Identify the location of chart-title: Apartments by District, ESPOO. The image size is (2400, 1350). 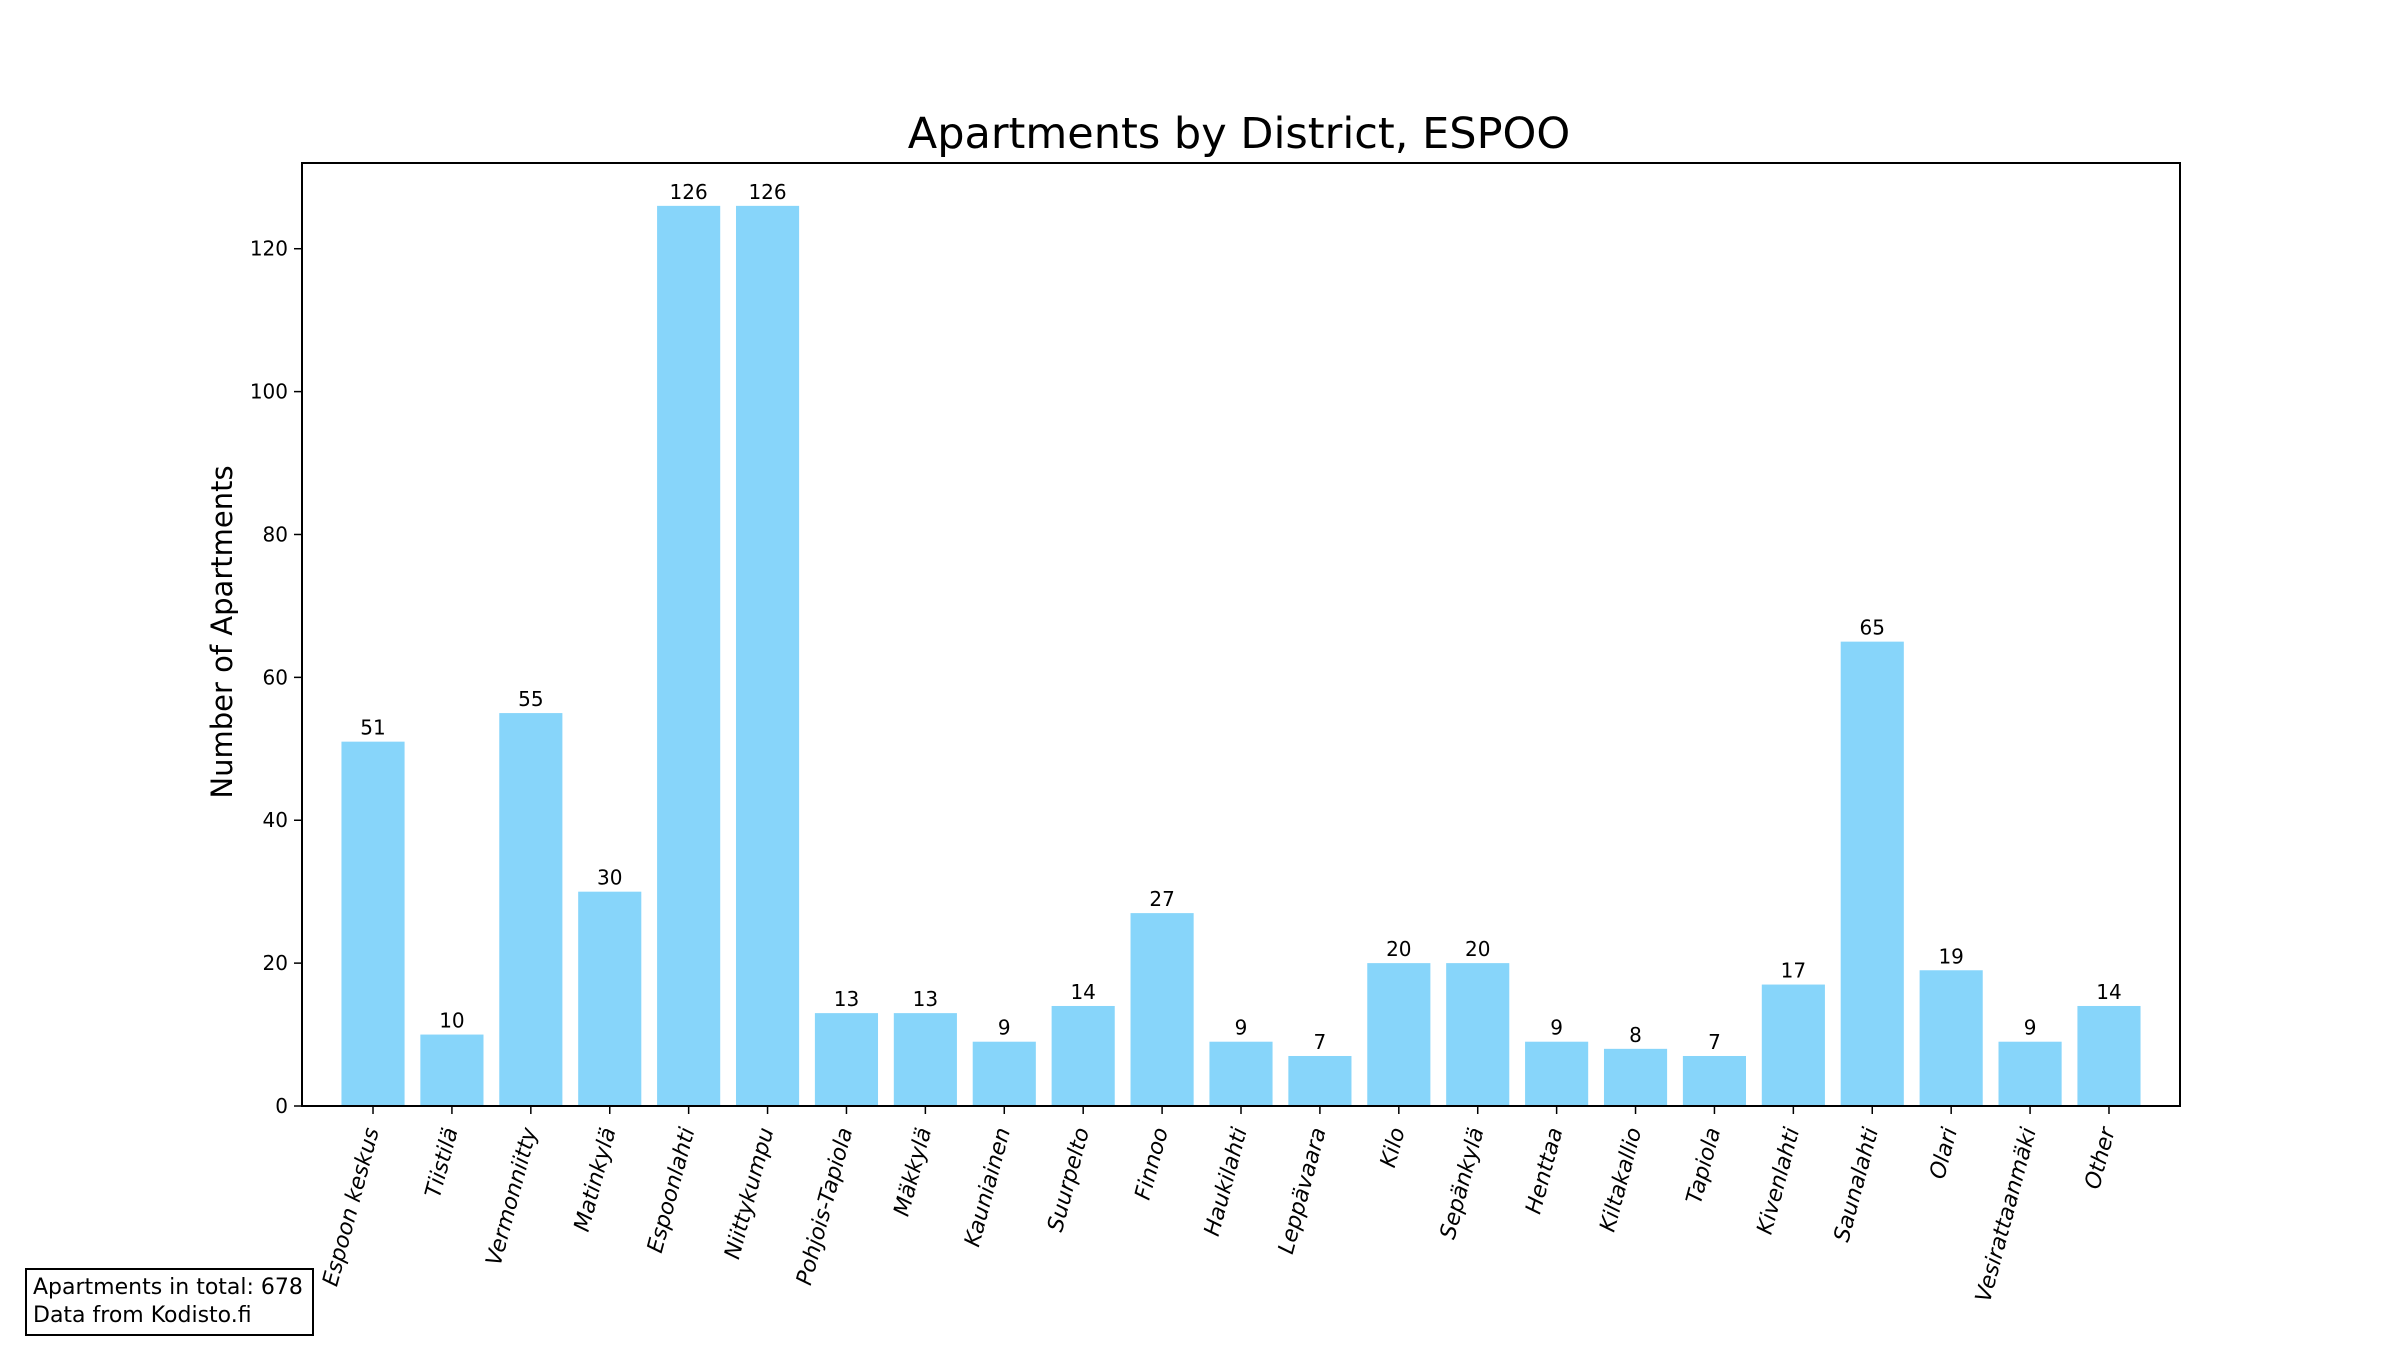
(1239, 134).